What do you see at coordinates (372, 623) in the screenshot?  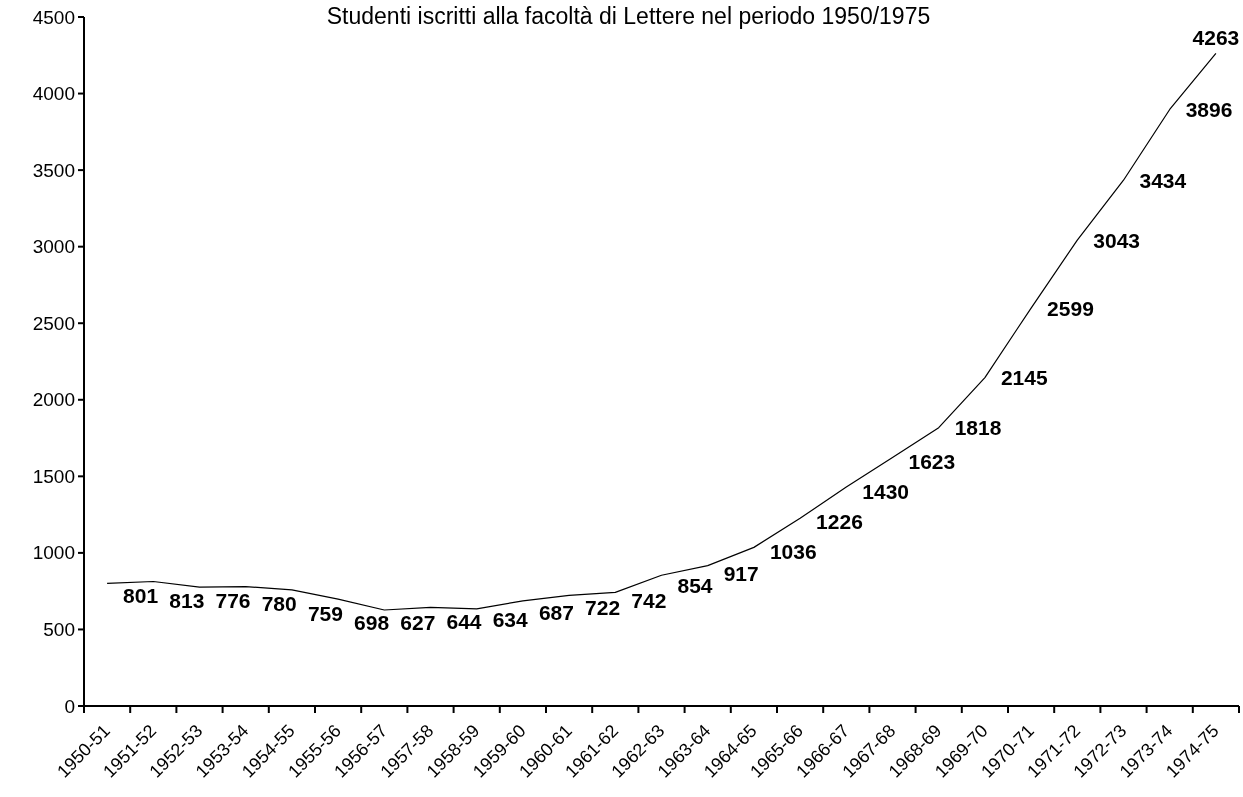 I see `data-label: 698` at bounding box center [372, 623].